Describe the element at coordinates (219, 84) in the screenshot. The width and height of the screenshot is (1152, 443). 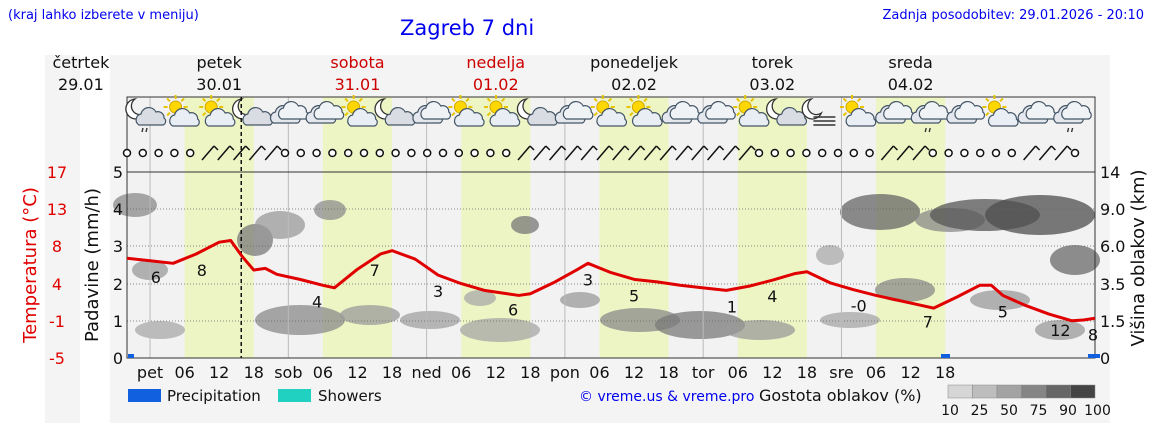
I see `day-date: 30.01` at that location.